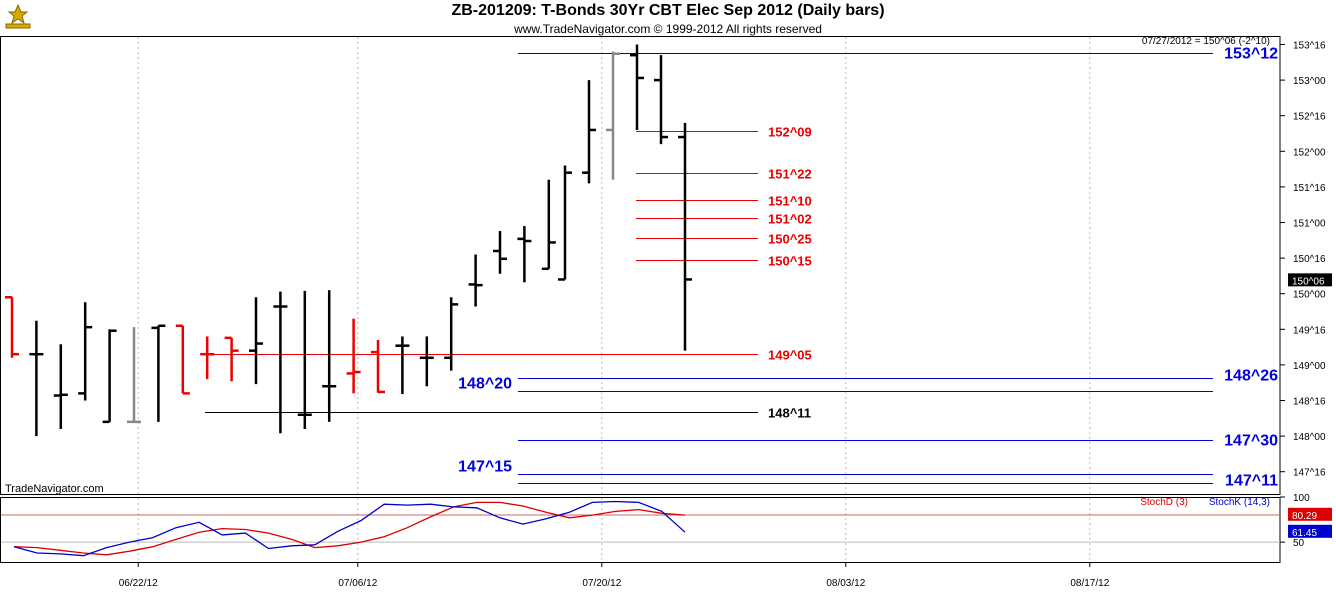 The height and width of the screenshot is (594, 1336). Describe the element at coordinates (790, 201) in the screenshot. I see `level-label-151-10: 151^10` at that location.